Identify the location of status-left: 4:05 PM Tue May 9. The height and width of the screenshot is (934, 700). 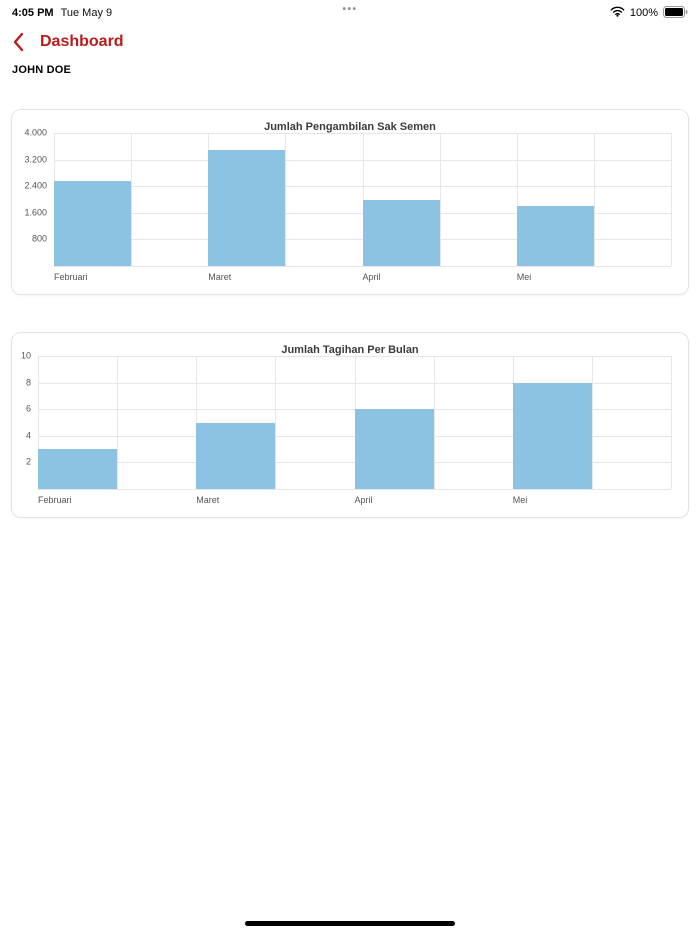
(61, 13).